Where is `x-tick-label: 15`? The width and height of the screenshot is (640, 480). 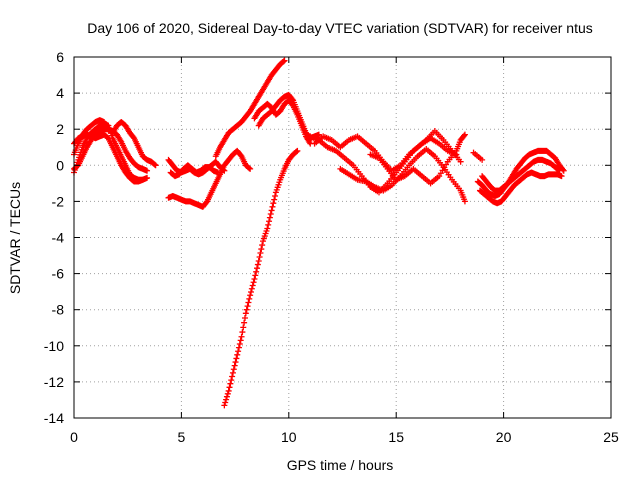
x-tick-label: 15 is located at coordinates (396, 437).